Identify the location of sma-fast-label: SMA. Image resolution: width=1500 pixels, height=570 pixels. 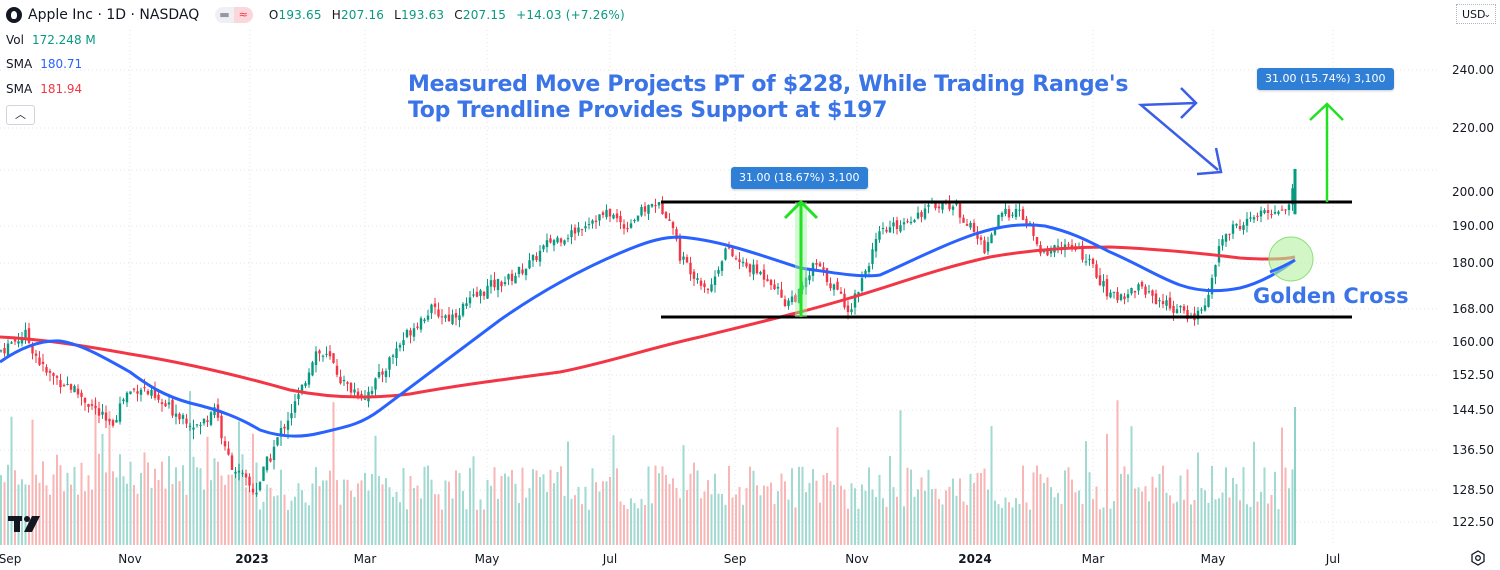
(19, 64).